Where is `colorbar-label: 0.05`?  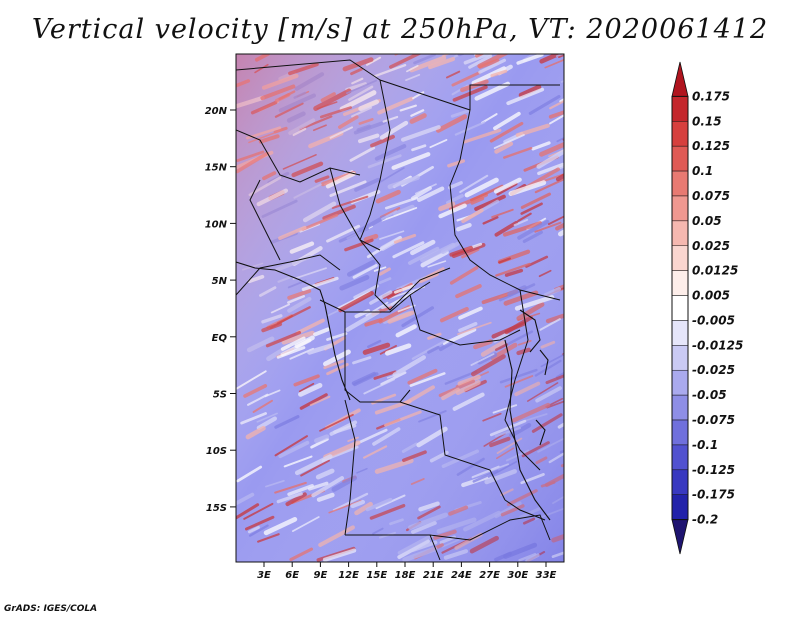 colorbar-label: 0.05 is located at coordinates (707, 221).